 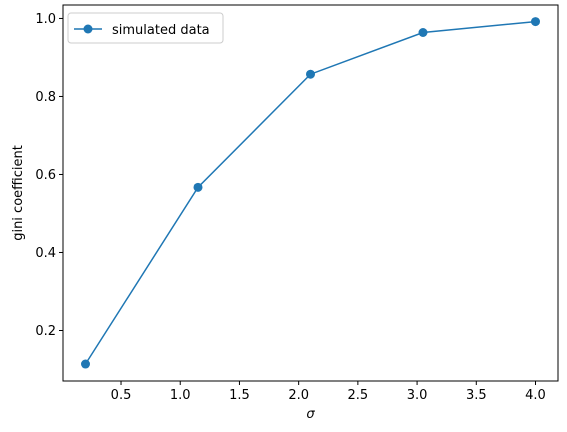 What do you see at coordinates (18, 193) in the screenshot?
I see `y-axis-label: gini coefficient` at bounding box center [18, 193].